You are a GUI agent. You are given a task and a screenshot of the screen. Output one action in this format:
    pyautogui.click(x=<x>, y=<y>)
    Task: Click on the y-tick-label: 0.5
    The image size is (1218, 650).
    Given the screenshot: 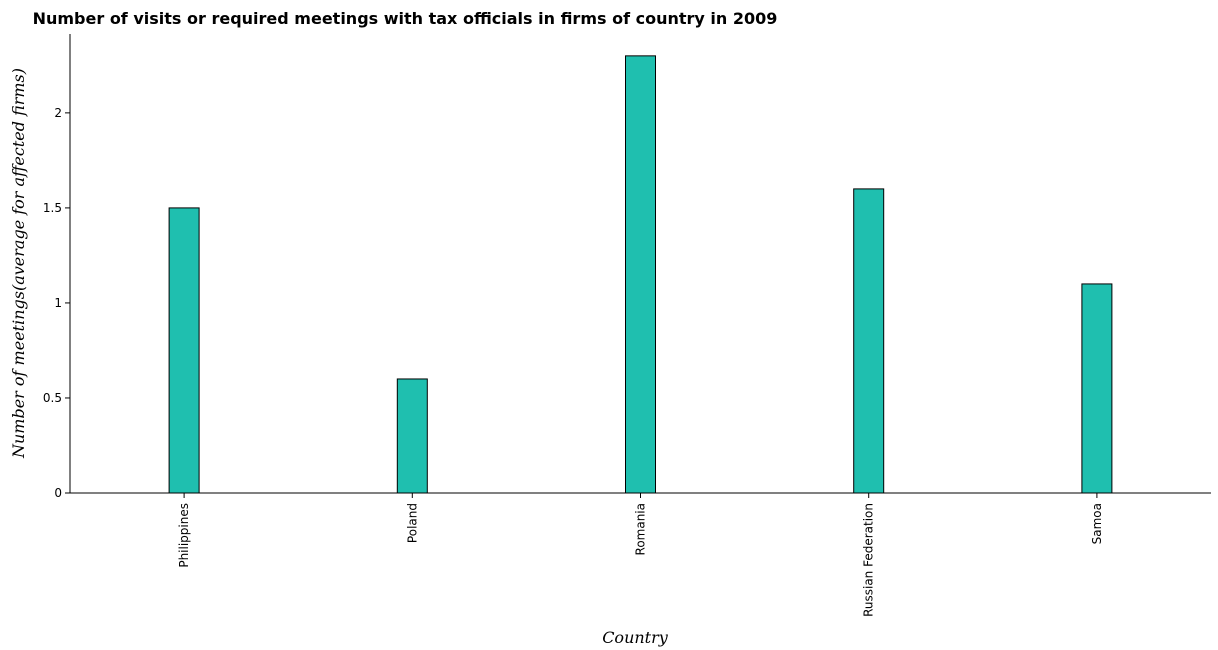 What is the action you would take?
    pyautogui.click(x=52, y=398)
    